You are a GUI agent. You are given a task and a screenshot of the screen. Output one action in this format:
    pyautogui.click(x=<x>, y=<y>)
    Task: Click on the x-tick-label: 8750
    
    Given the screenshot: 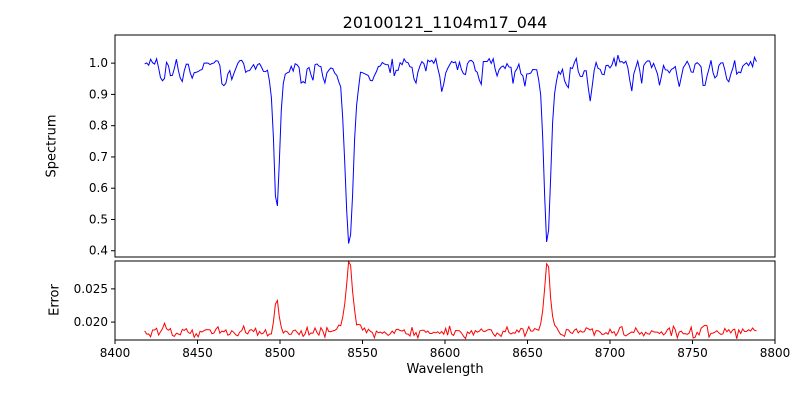 What is the action you would take?
    pyautogui.click(x=692, y=353)
    